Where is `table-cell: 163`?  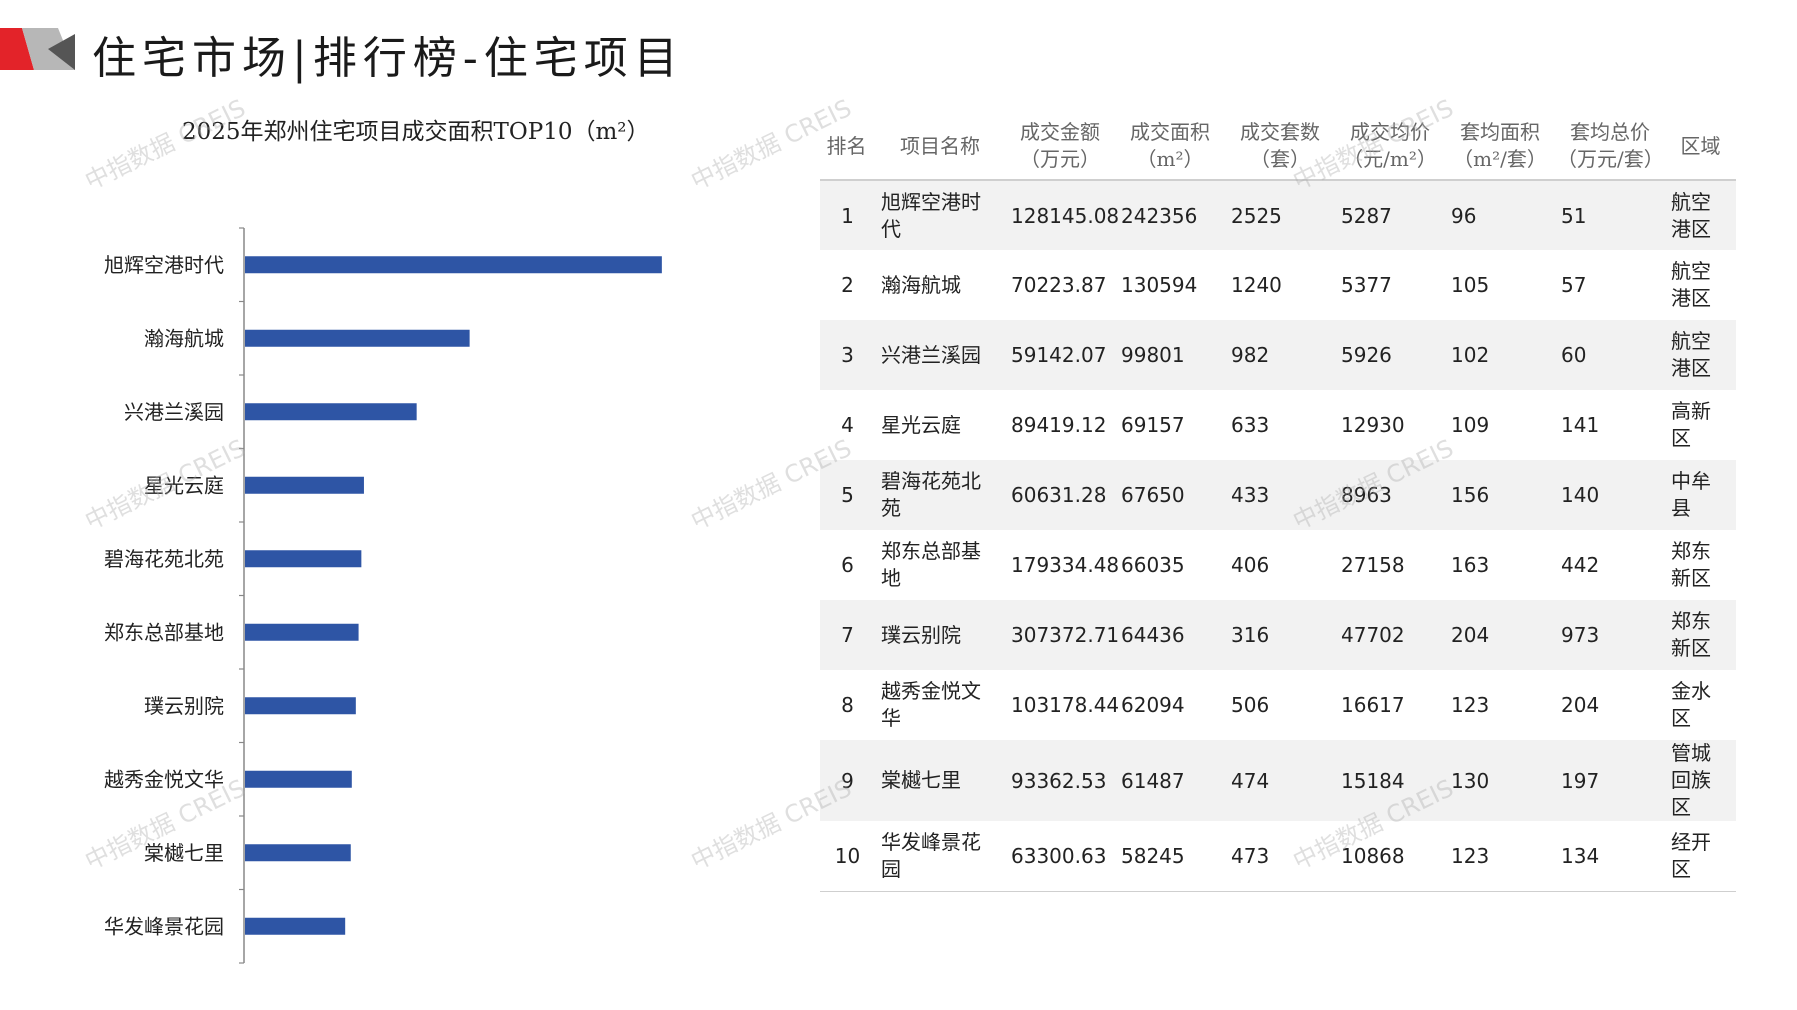 table-cell: 163 is located at coordinates (1470, 565).